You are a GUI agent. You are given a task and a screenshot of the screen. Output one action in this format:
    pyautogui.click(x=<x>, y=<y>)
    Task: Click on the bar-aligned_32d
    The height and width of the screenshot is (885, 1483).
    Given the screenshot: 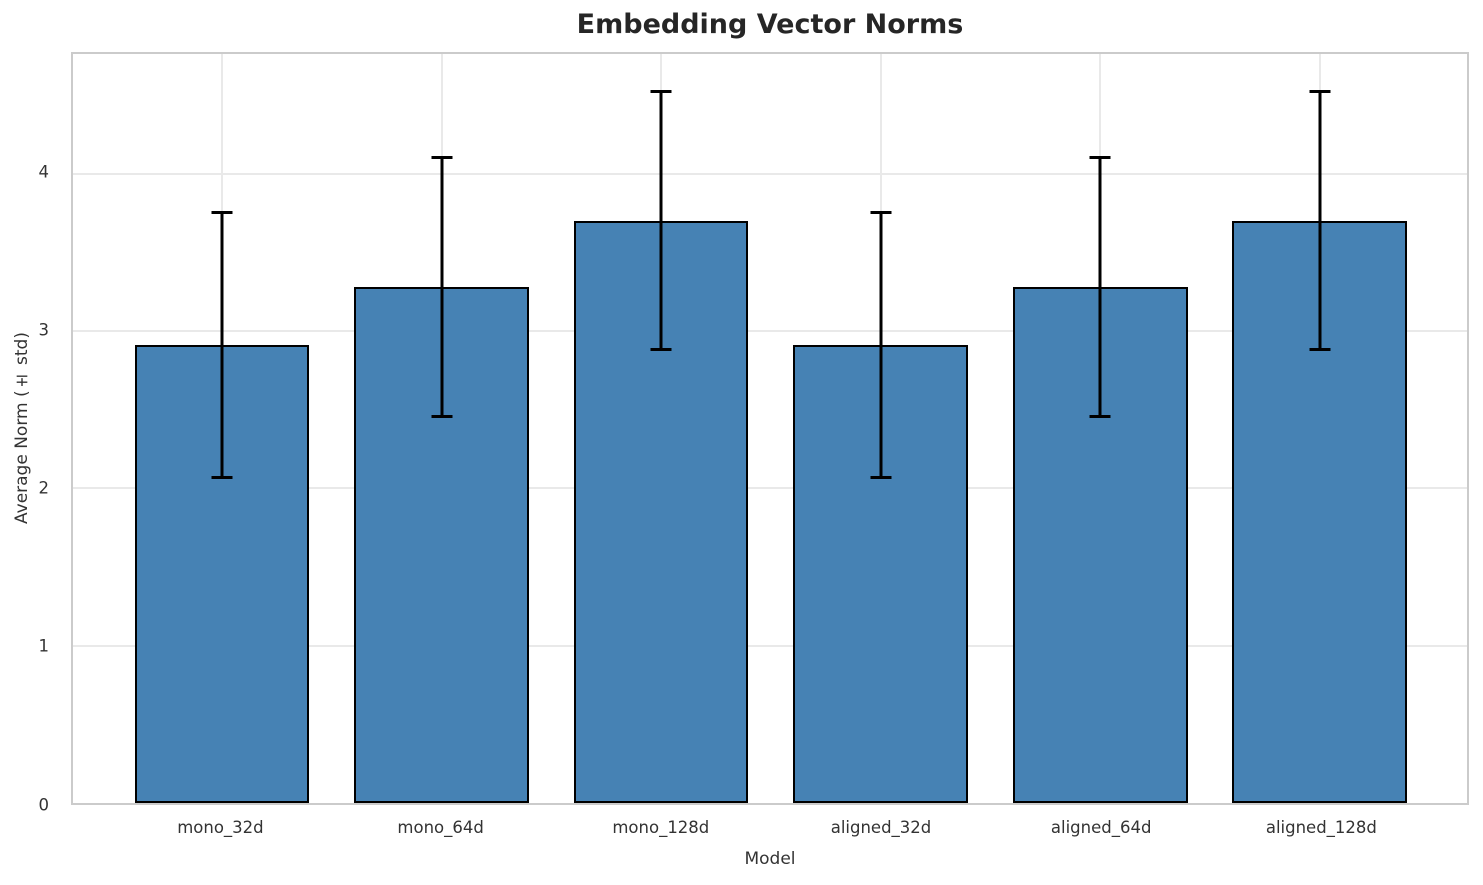 What is the action you would take?
    pyautogui.click(x=880, y=574)
    